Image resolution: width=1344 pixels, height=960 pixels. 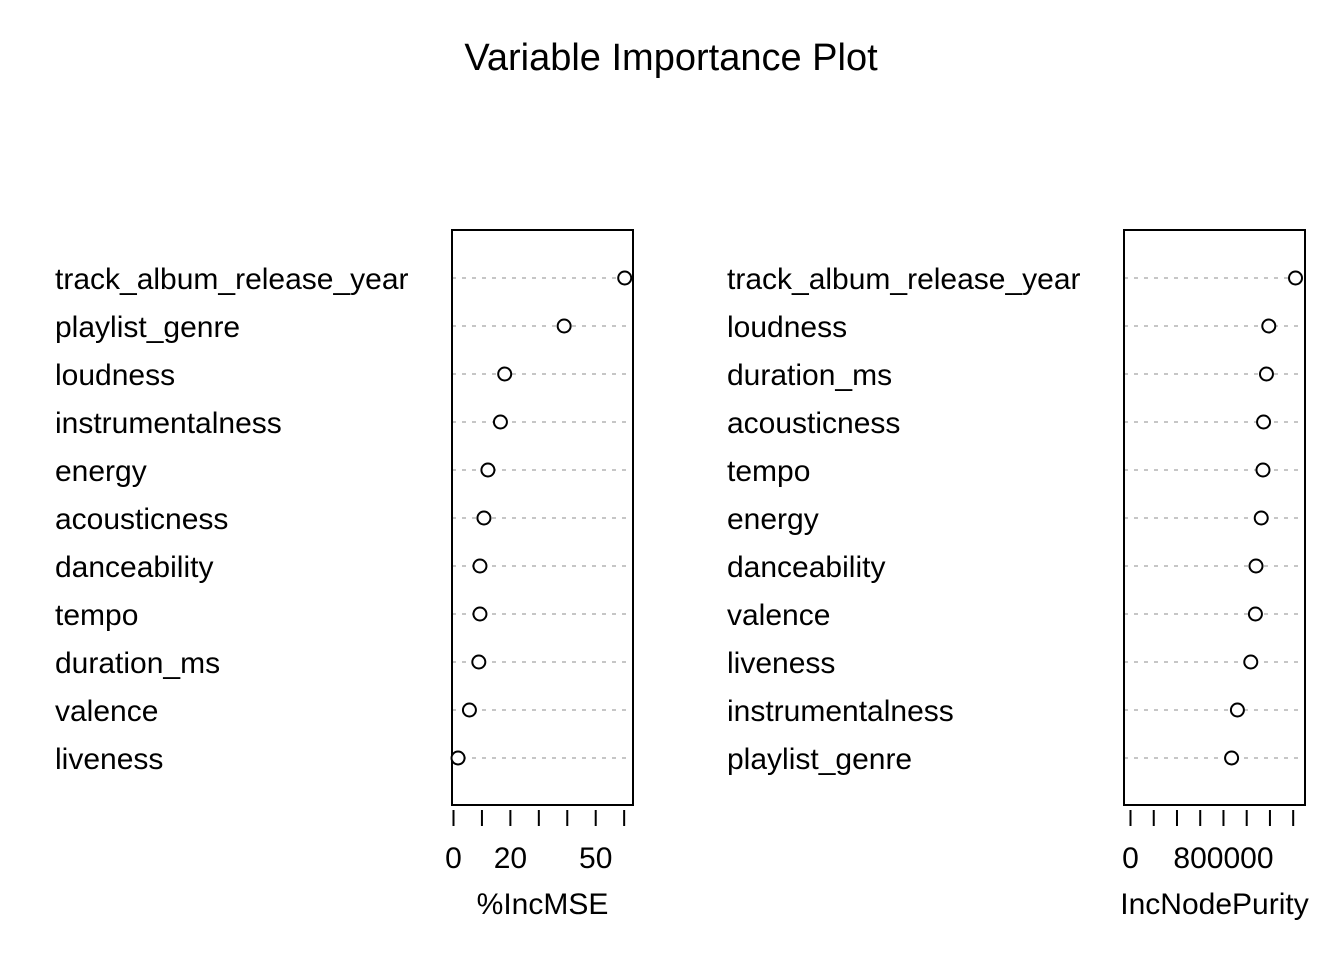 I want to click on tick-label: 20, so click(x=510, y=858).